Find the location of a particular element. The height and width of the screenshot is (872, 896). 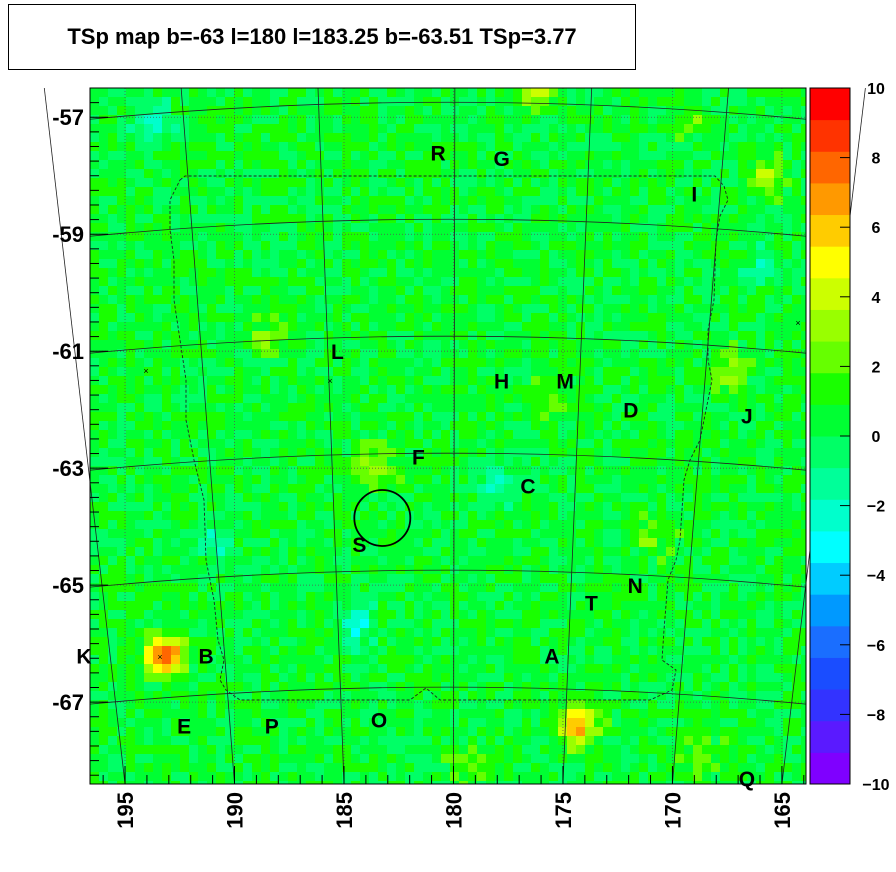

y-tick-label: -67 is located at coordinates (68, 702).